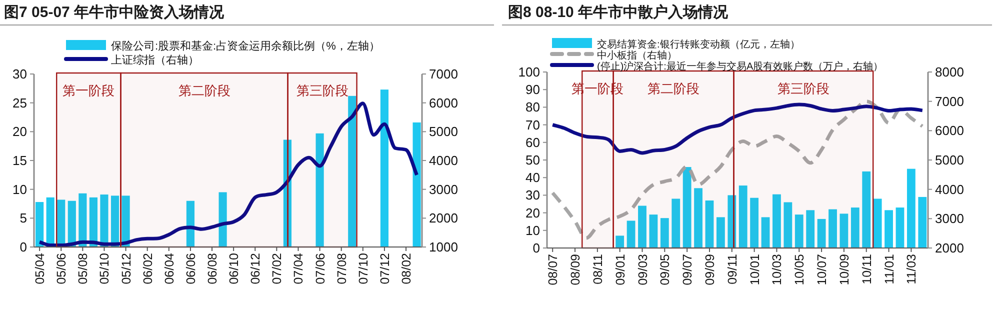 The width and height of the screenshot is (996, 322). What do you see at coordinates (844, 270) in the screenshot?
I see `x-tick-label: 10/09` at bounding box center [844, 270].